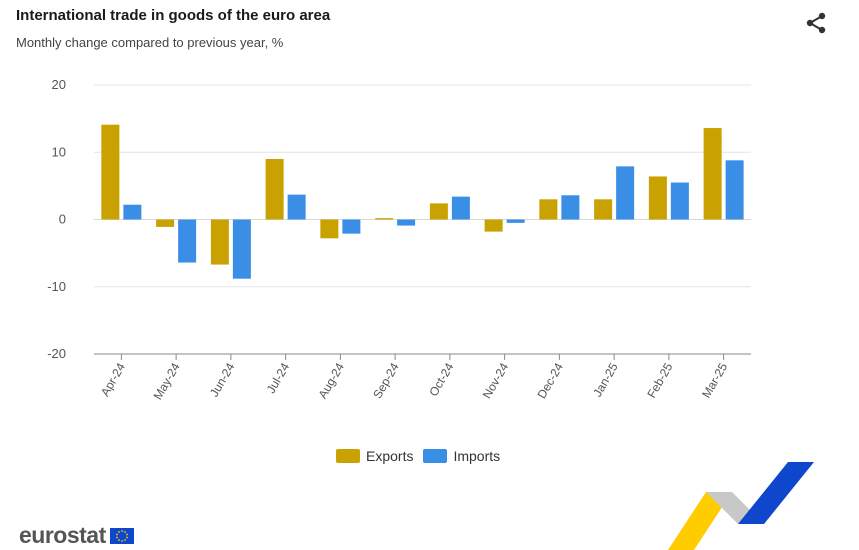 This screenshot has height=550, width=859. Describe the element at coordinates (551, 380) in the screenshot. I see `x-tick-label: Dec-24` at that location.